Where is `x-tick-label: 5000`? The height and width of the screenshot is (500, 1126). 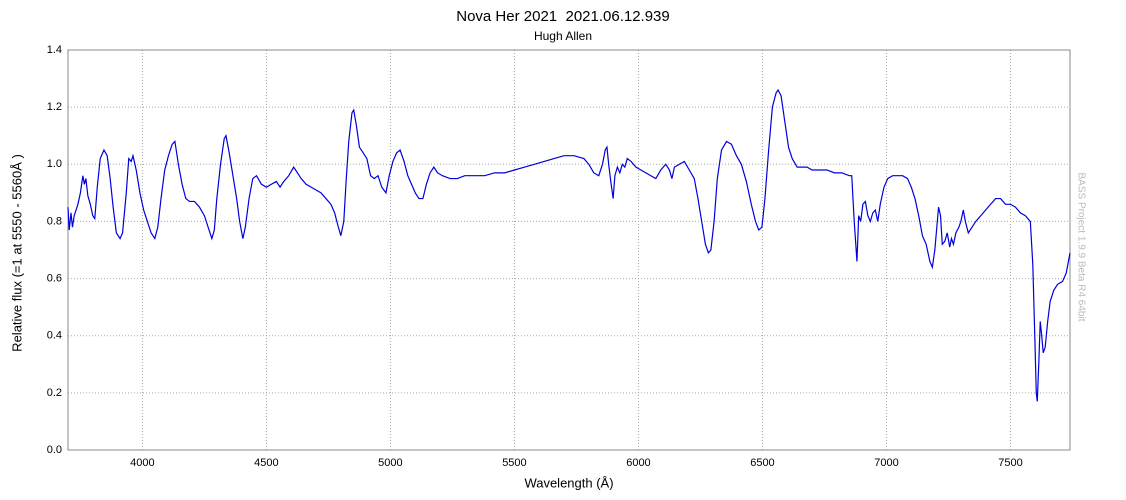
x-tick-label: 5000 is located at coordinates (390, 463).